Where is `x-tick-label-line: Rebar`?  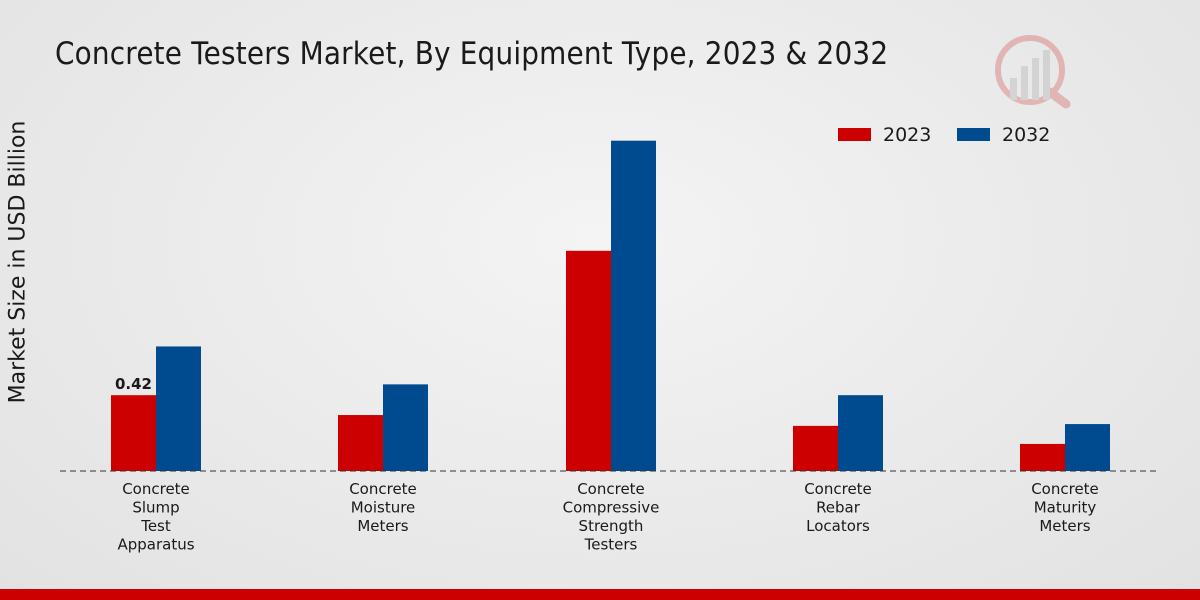
x-tick-label-line: Rebar is located at coordinates (838, 508).